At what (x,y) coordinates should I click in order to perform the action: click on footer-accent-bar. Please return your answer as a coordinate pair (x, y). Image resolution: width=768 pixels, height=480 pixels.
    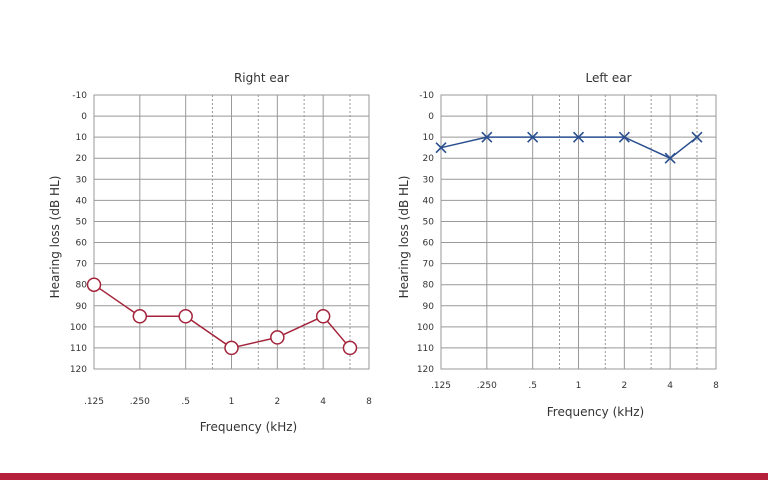
    Looking at the image, I should click on (384, 476).